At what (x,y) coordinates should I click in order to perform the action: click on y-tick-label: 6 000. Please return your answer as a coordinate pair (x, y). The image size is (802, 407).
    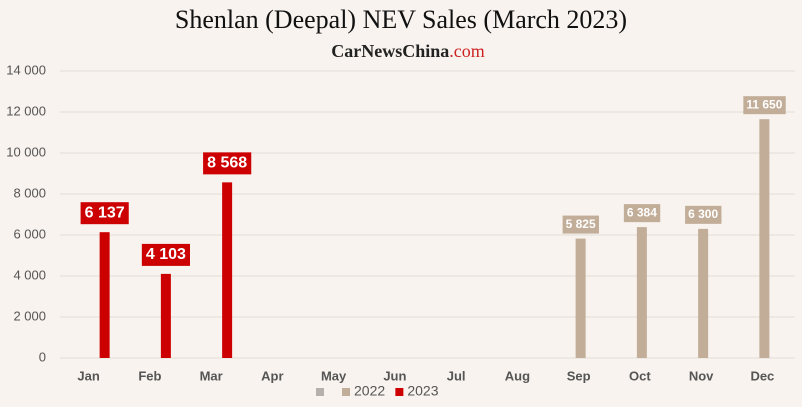
    Looking at the image, I should click on (29, 233).